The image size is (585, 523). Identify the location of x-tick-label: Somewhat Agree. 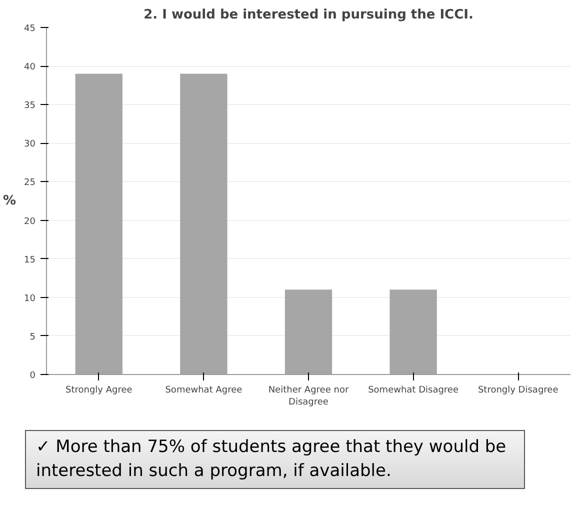
(204, 391).